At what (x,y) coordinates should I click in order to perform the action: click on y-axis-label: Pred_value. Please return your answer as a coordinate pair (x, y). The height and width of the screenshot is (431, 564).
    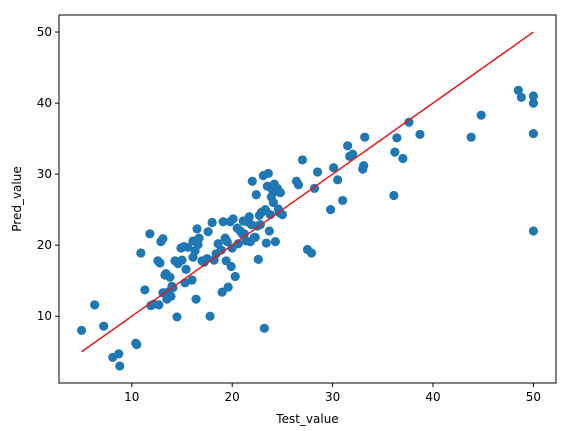
    Looking at the image, I should click on (17, 198).